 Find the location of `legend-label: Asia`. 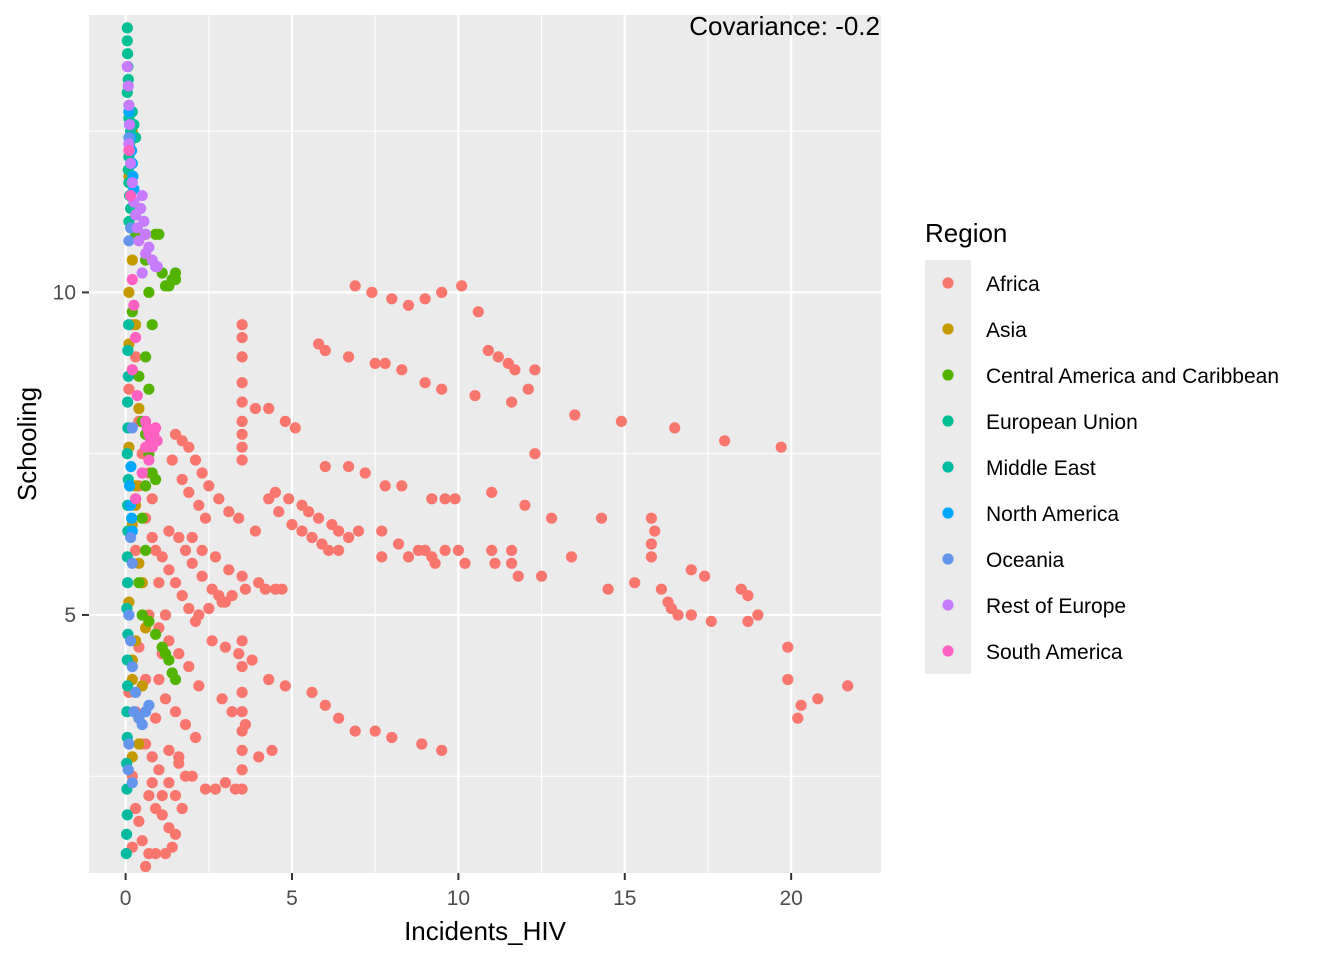

legend-label: Asia is located at coordinates (1006, 330).